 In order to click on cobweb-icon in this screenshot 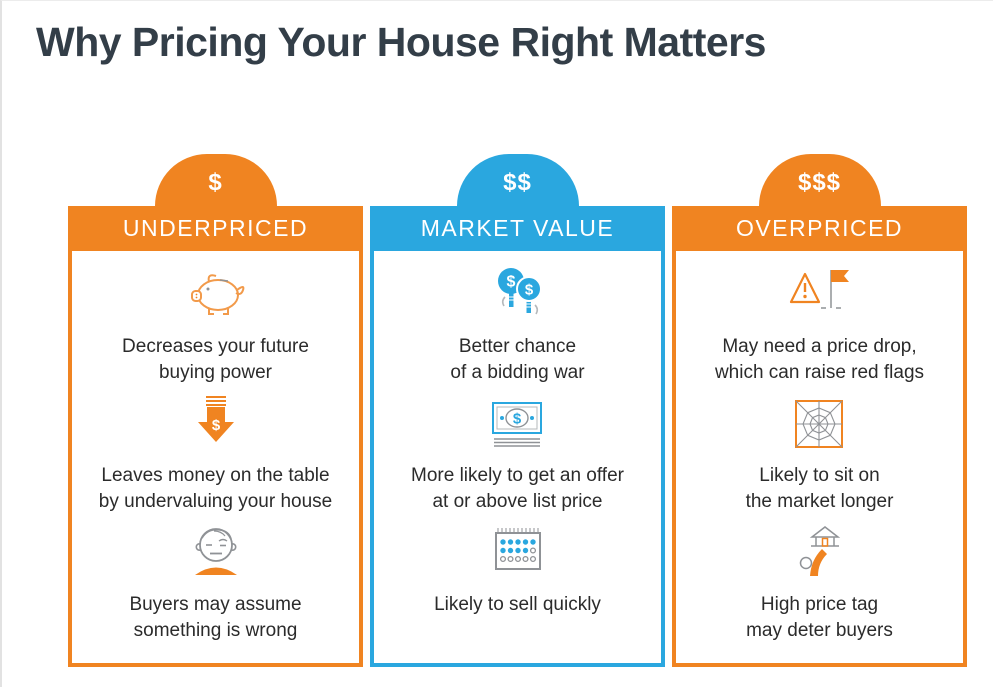, I will do `click(819, 424)`.